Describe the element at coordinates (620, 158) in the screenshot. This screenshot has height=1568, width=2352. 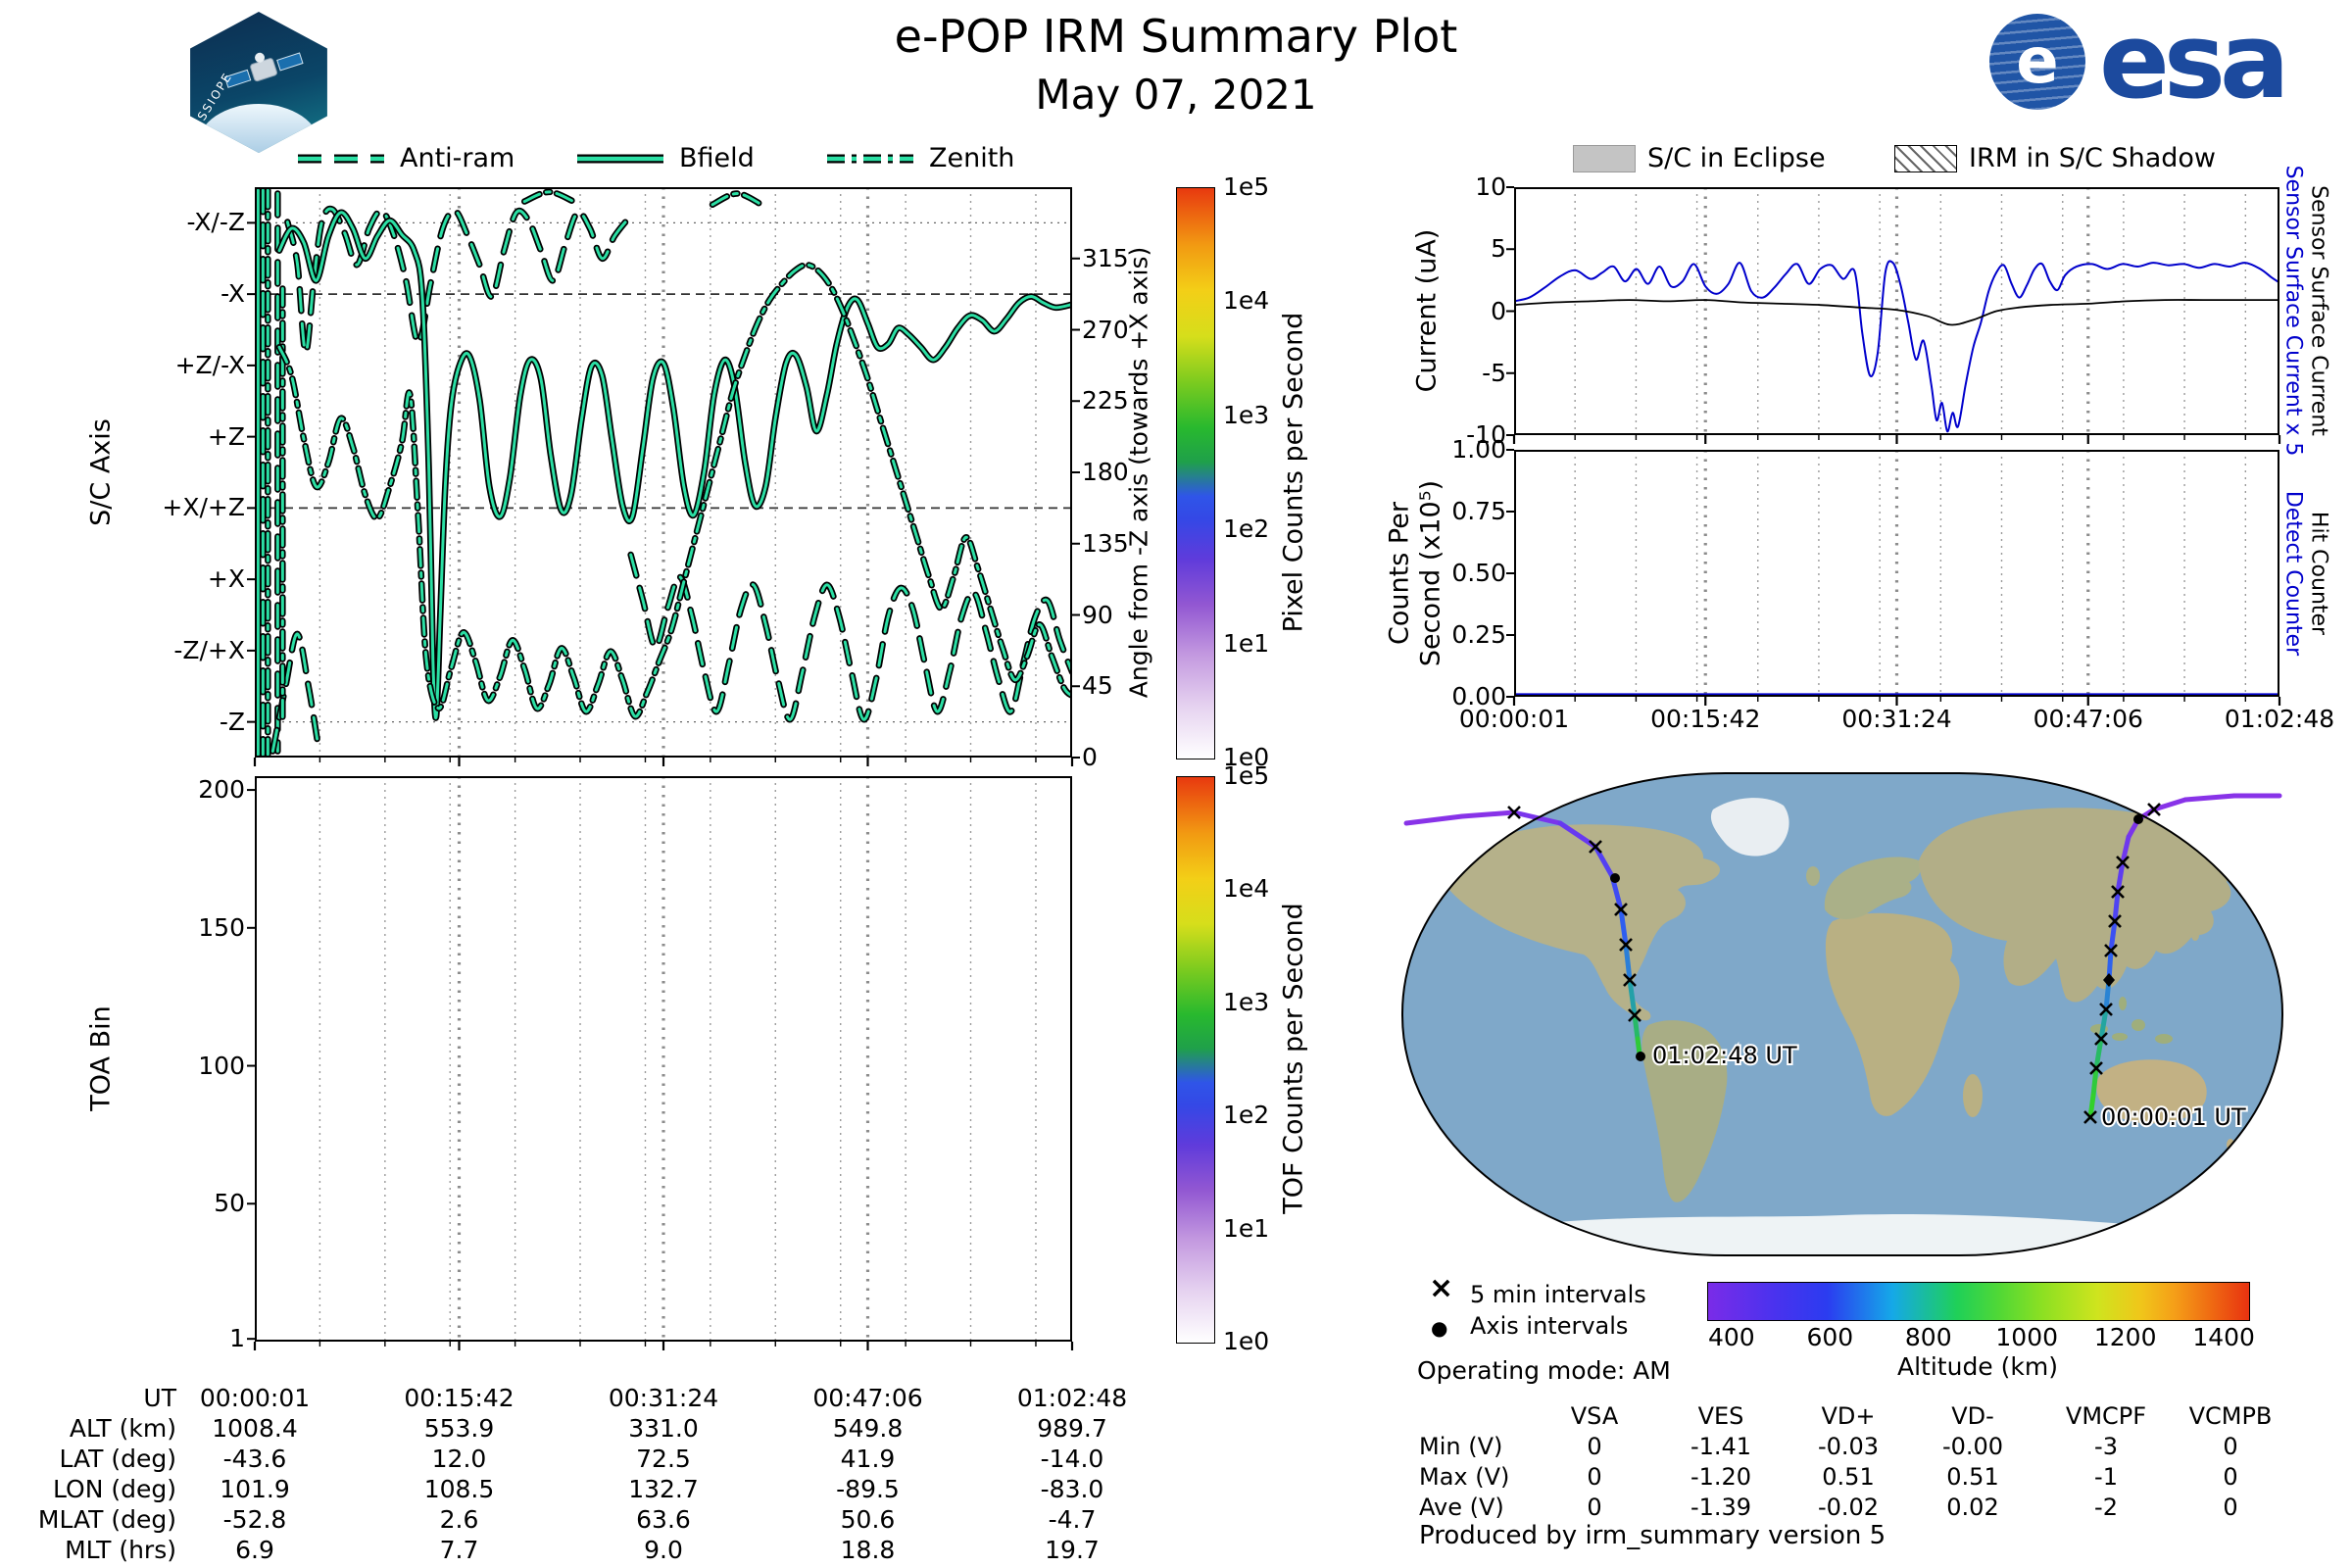
I see `bfield-line-sample` at that location.